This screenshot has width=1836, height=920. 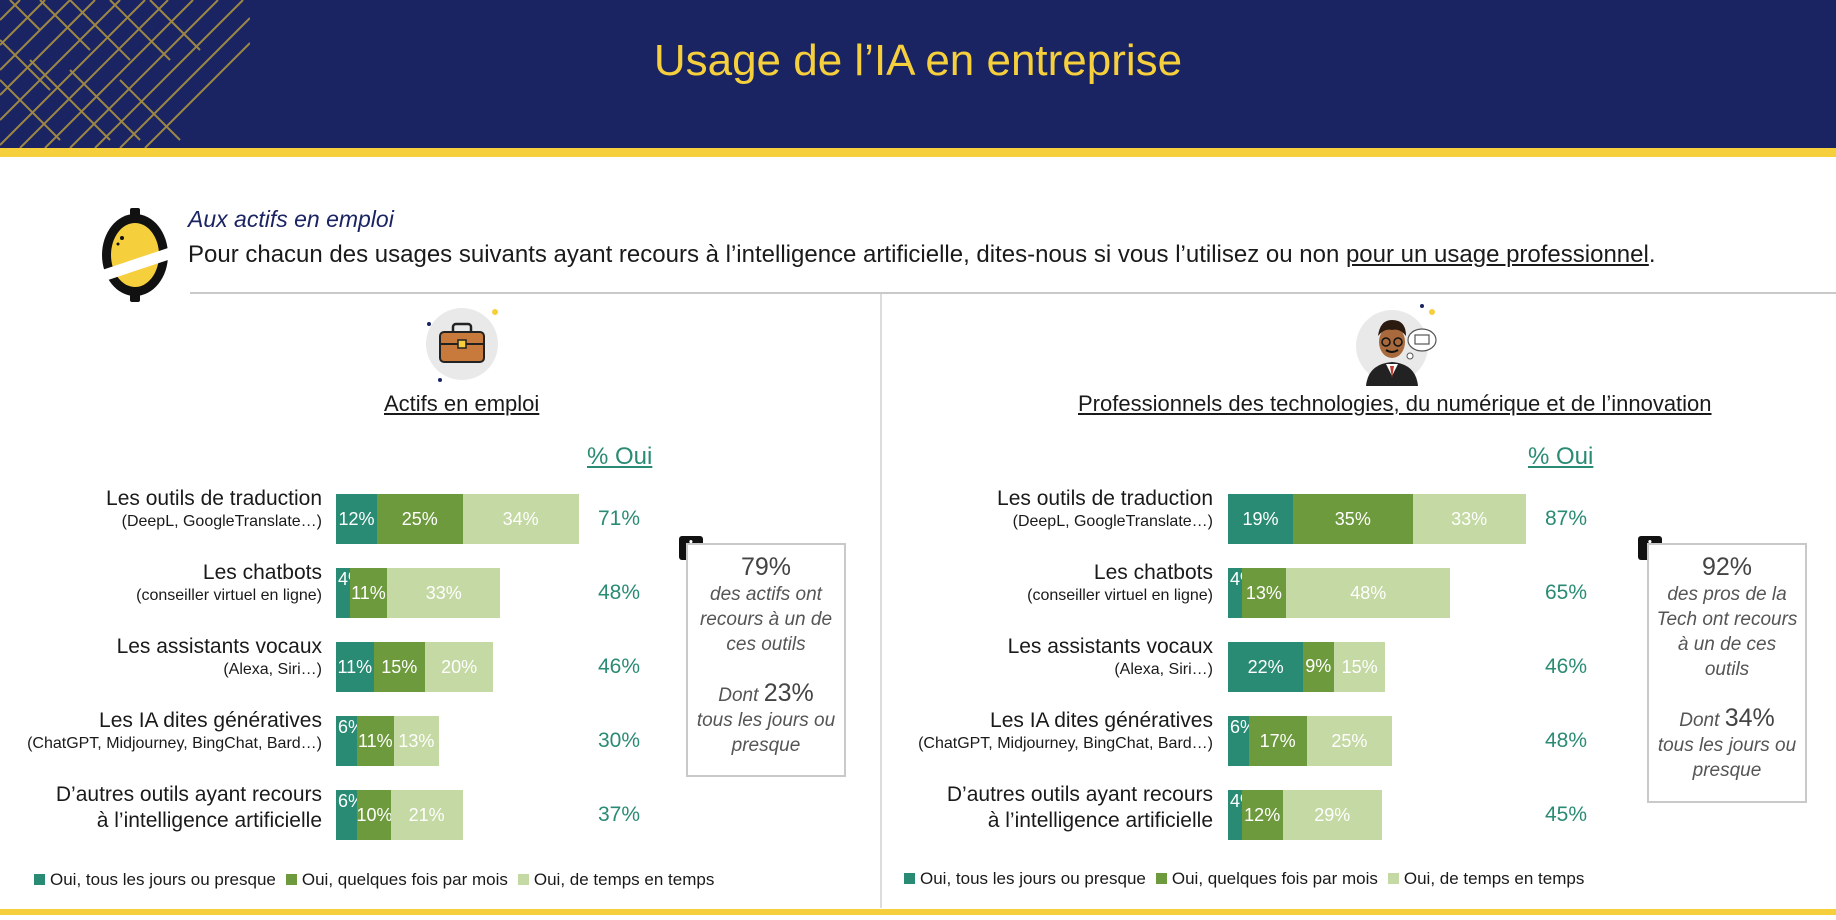 I want to click on question-audience: Aux actifs en emploi, so click(x=291, y=219).